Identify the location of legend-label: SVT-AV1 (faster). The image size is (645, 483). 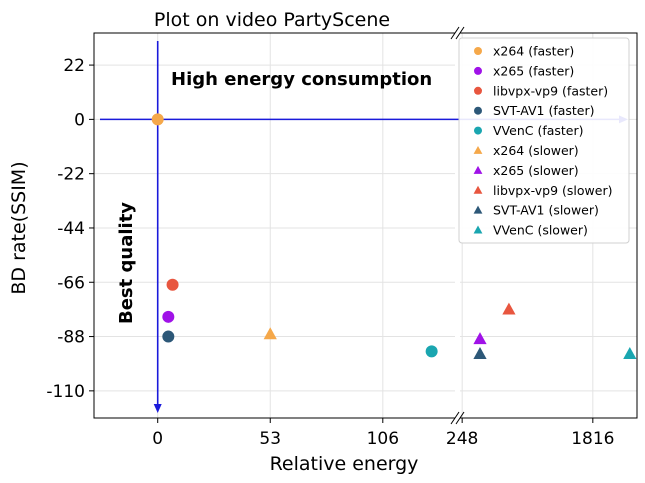
(544, 110).